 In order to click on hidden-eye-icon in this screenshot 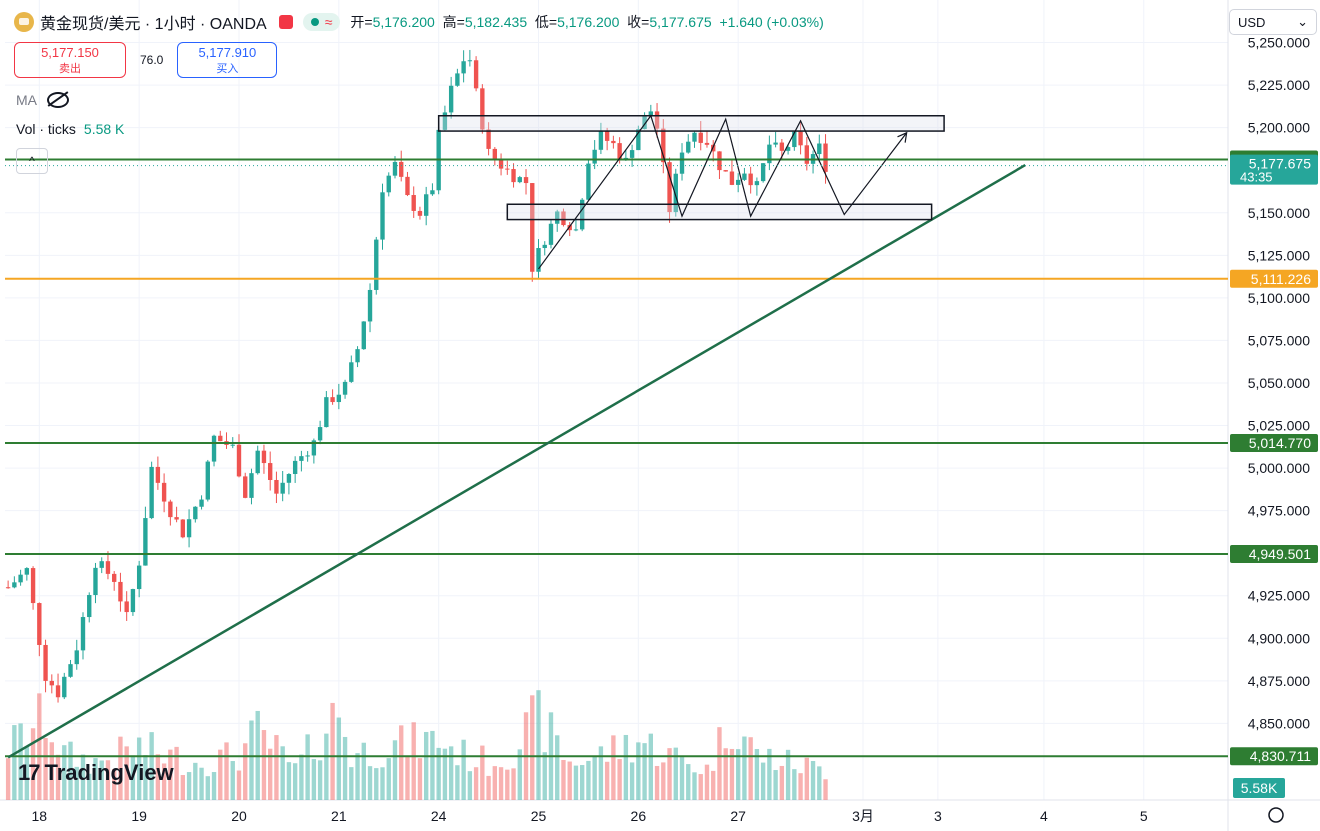, I will do `click(58, 100)`.